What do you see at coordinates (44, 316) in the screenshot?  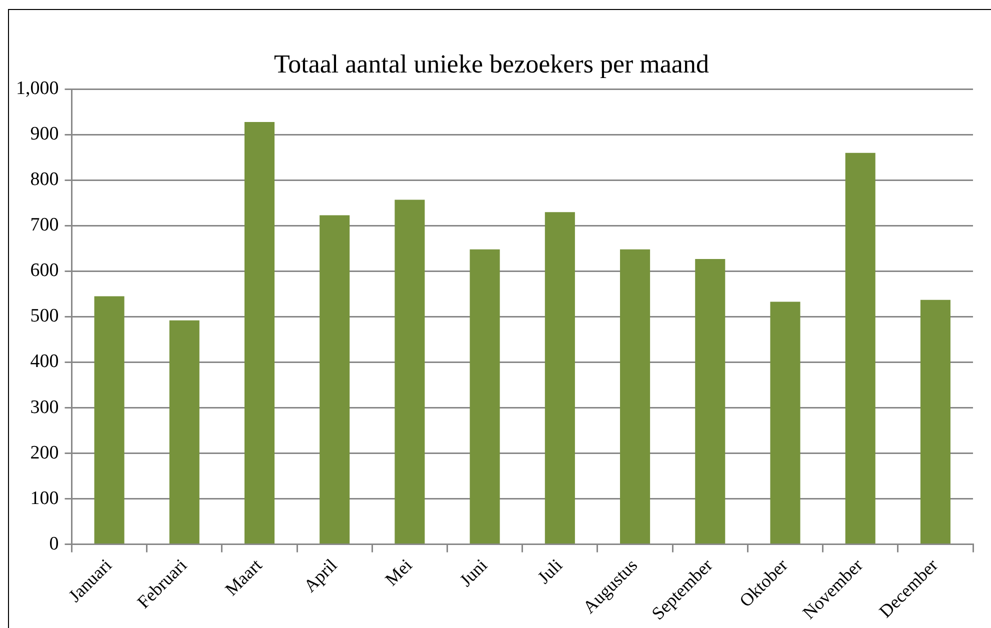 I see `y-tick-label: 500` at bounding box center [44, 316].